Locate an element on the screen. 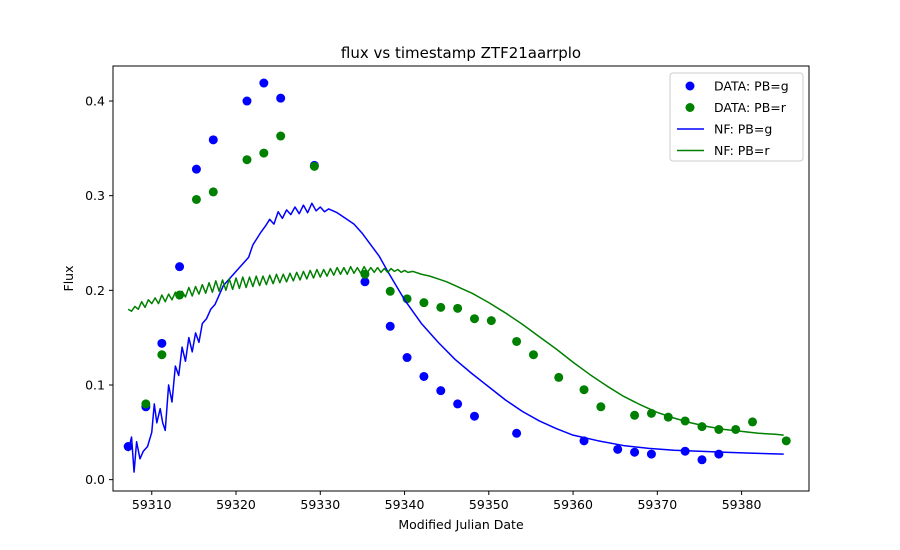 The image size is (900, 550). legend-item: DATA: PB=r is located at coordinates (736, 107).